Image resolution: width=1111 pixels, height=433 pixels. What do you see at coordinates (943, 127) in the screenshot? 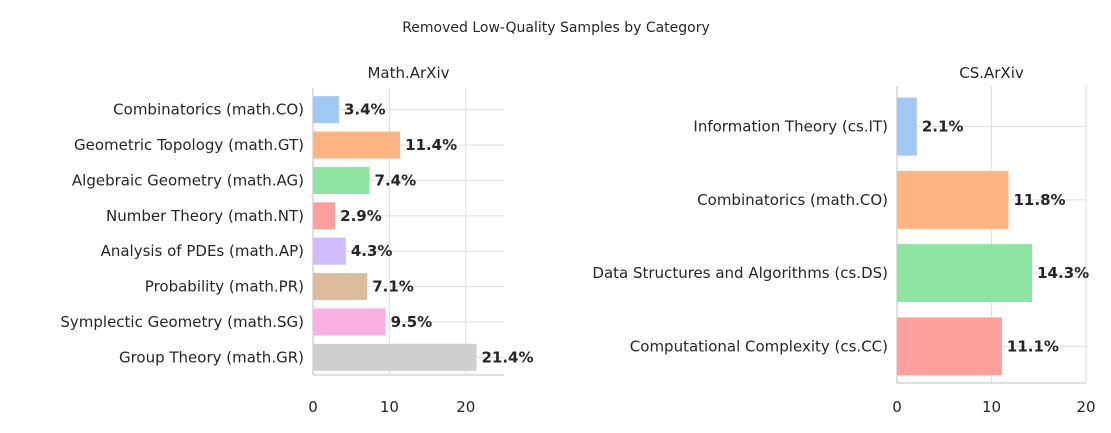
I see `value-label: 2.1%` at bounding box center [943, 127].